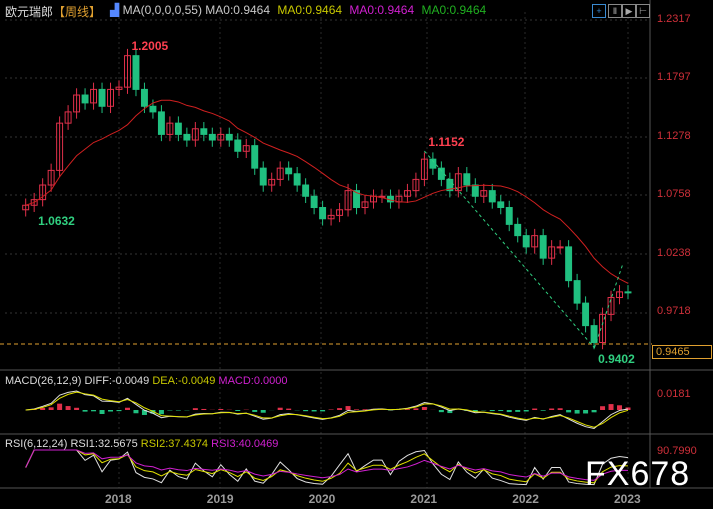 The height and width of the screenshot is (509, 713). I want to click on y-tick-label: 1.0758, so click(674, 194).